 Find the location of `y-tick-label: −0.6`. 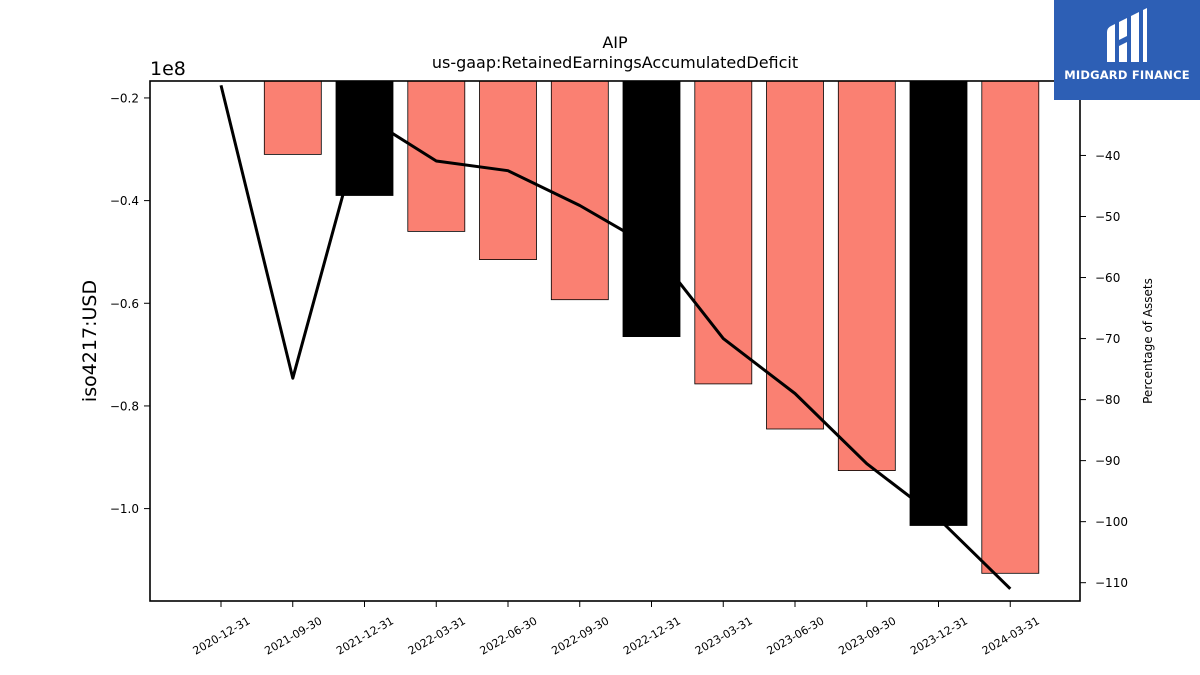

y-tick-label: −0.6 is located at coordinates (124, 304).